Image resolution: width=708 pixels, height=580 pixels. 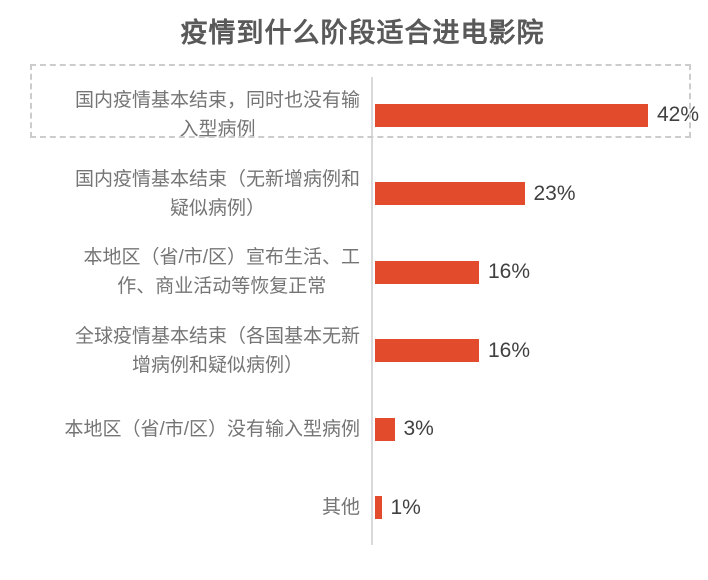 What do you see at coordinates (217, 193) in the screenshot?
I see `category-label: 国内疫情基本结束（无新增病例和 疑似病例）` at bounding box center [217, 193].